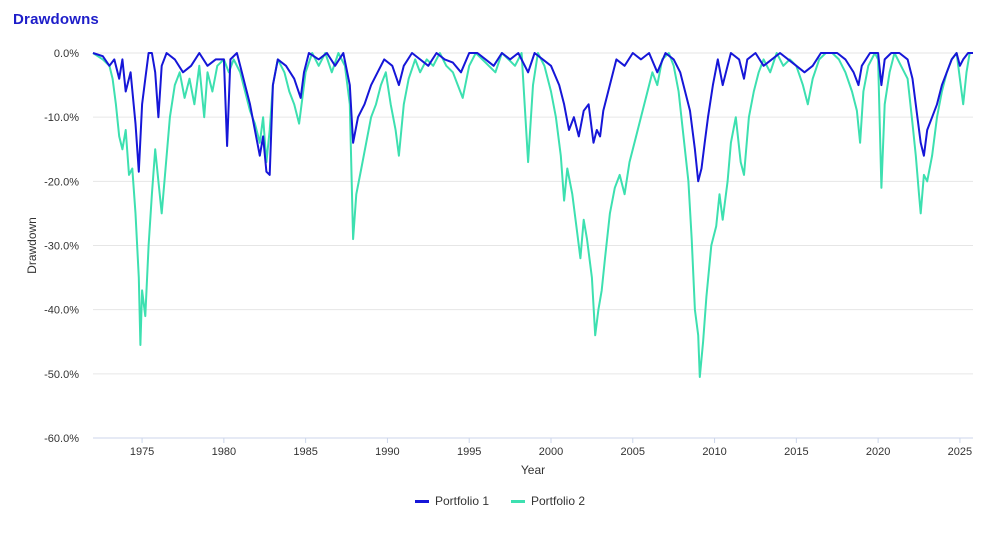 The width and height of the screenshot is (1000, 542). I want to click on legend-item-portfolio-1: Portfolio 1, so click(451, 501).